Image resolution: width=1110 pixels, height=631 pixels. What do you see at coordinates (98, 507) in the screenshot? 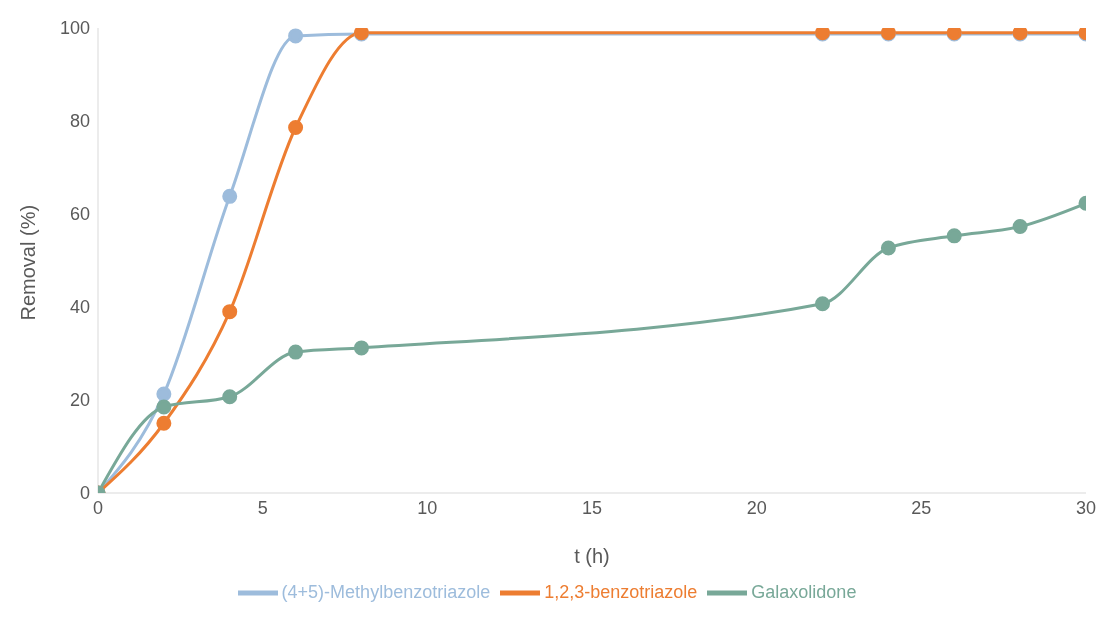
I see `x-tick-label: 0` at bounding box center [98, 507].